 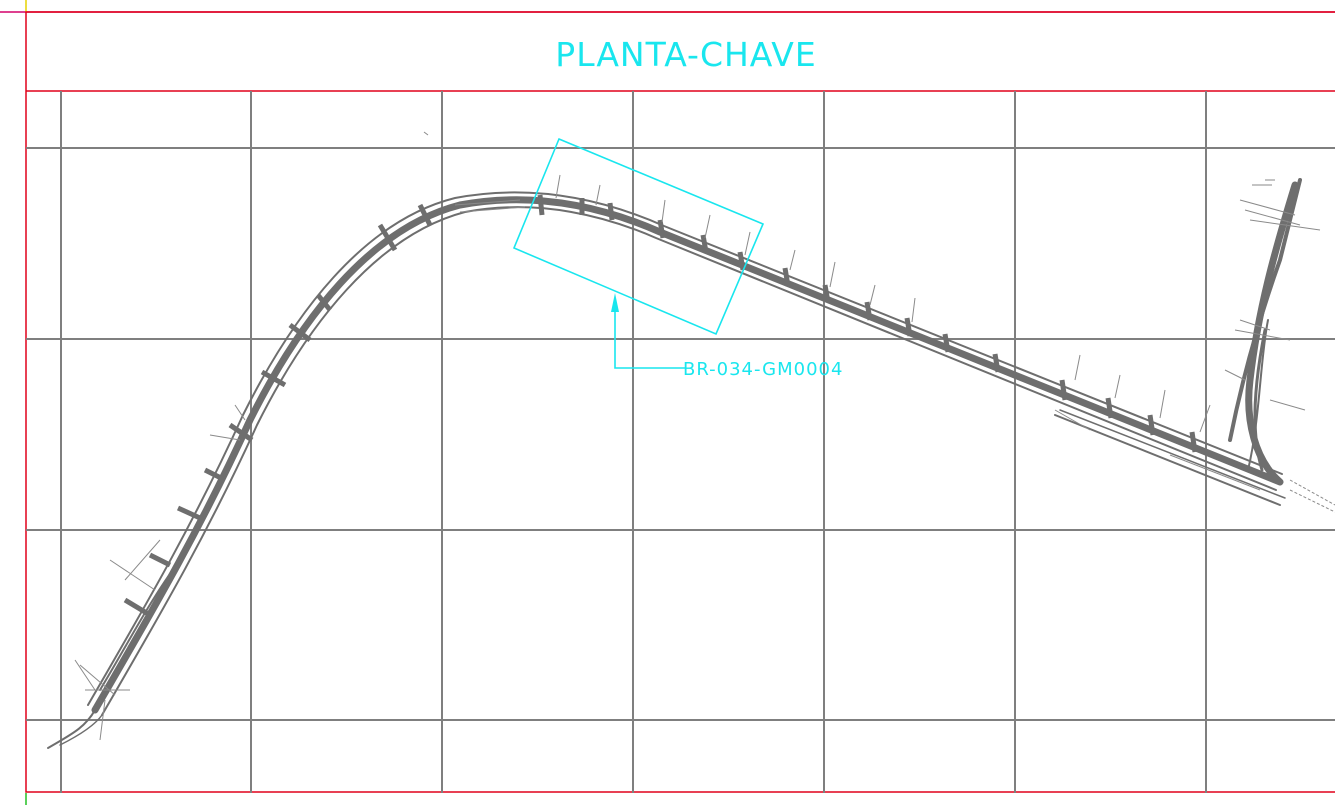 What do you see at coordinates (638, 236) in the screenshot?
I see `sheet-viewport-rect` at bounding box center [638, 236].